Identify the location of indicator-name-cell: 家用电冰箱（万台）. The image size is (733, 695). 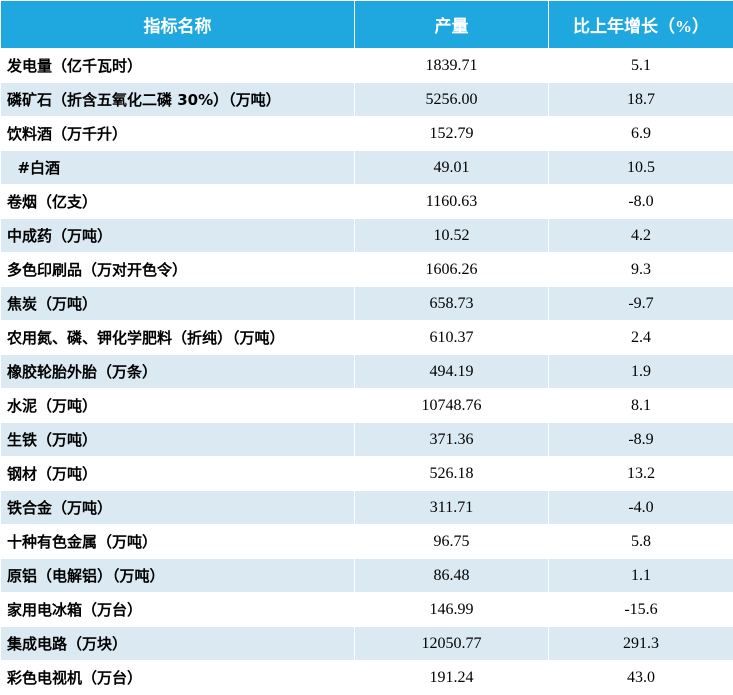
(178, 610).